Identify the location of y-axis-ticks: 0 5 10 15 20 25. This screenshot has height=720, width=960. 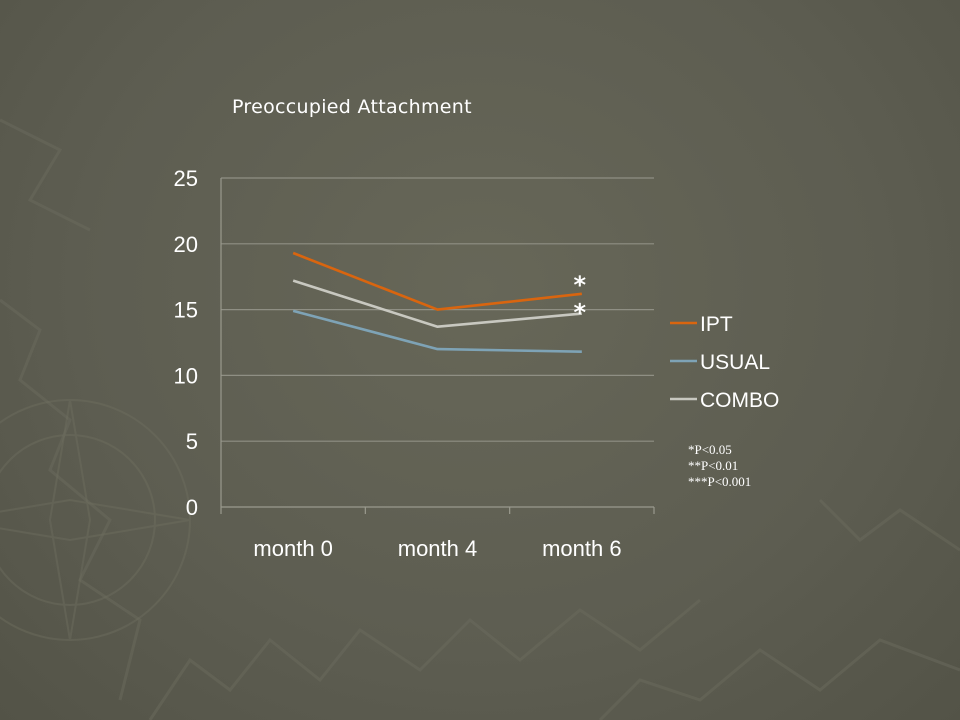
(186, 343).